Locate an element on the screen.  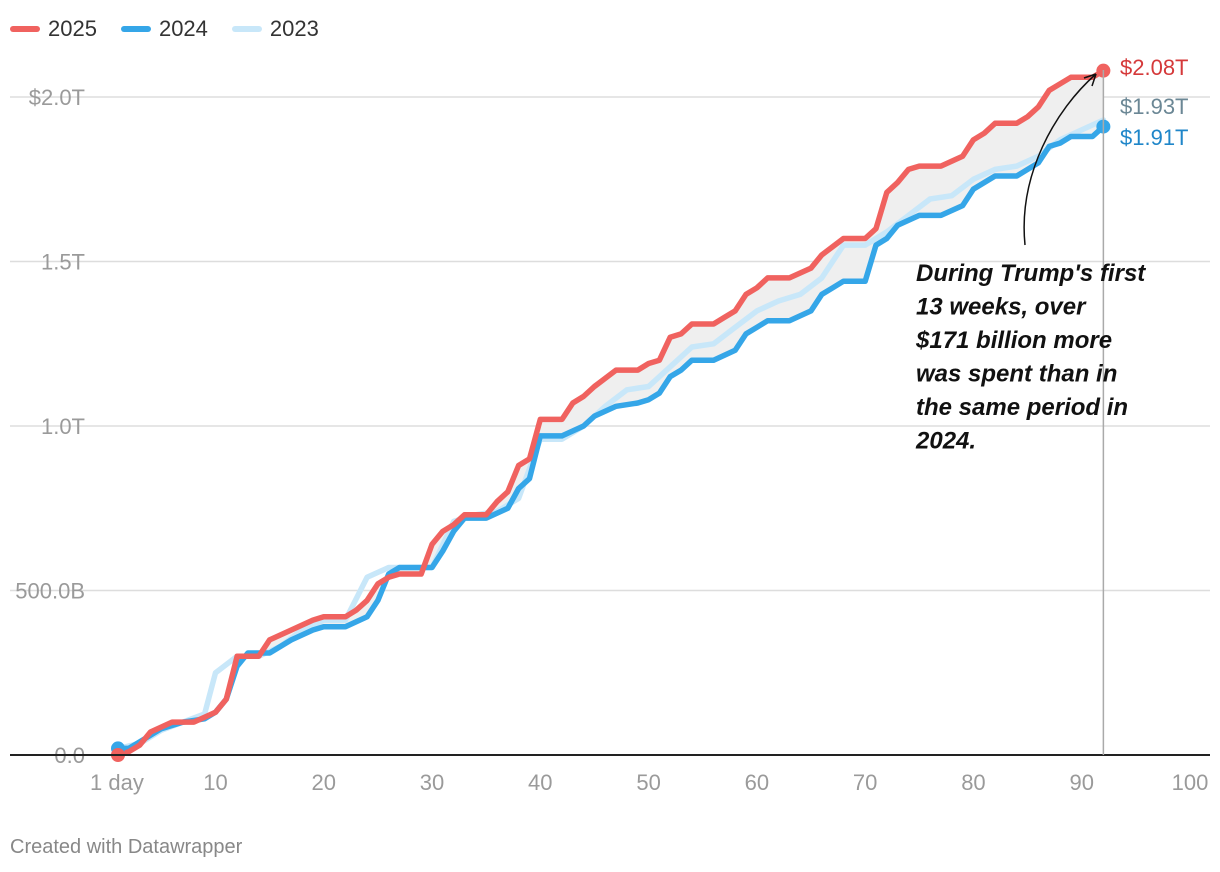
x-tick-label: 80 is located at coordinates (973, 782).